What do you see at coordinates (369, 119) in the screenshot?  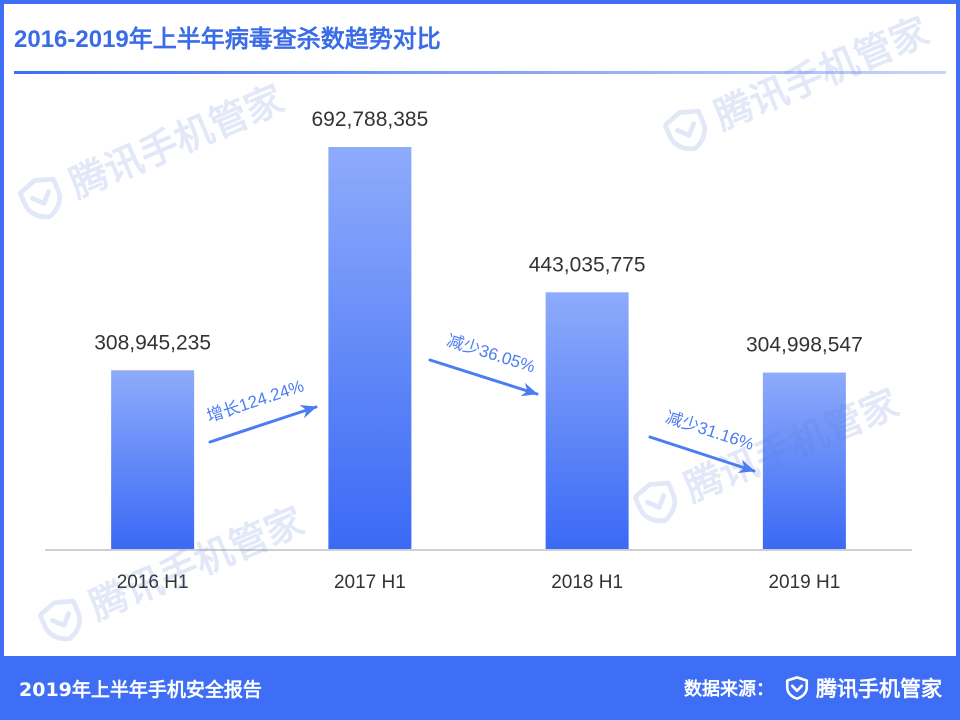 I see `value-label-2017-h1: 692,788,385` at bounding box center [369, 119].